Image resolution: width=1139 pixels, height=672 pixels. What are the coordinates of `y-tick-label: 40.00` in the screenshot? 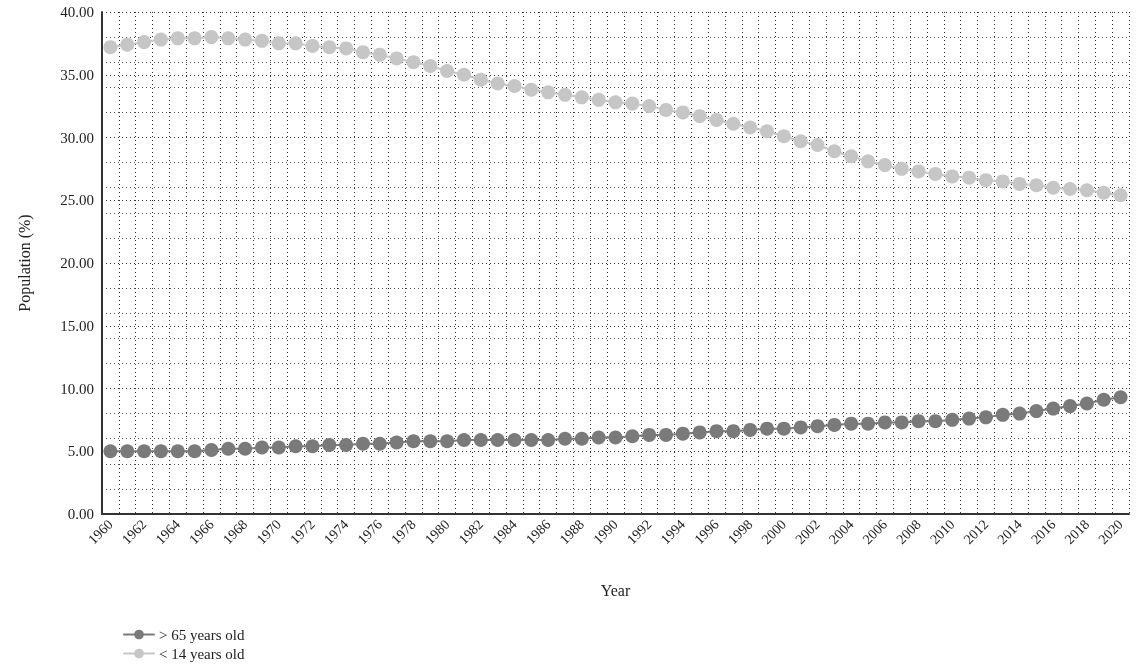 It's located at (77, 12).